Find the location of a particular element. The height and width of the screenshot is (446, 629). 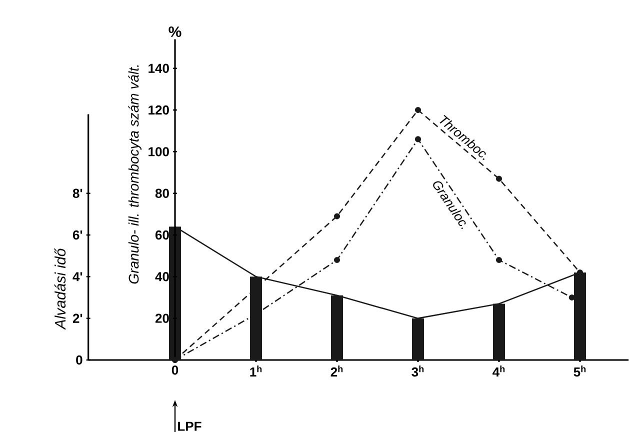

y2-axis-title: Alvadási idő is located at coordinates (60, 289).